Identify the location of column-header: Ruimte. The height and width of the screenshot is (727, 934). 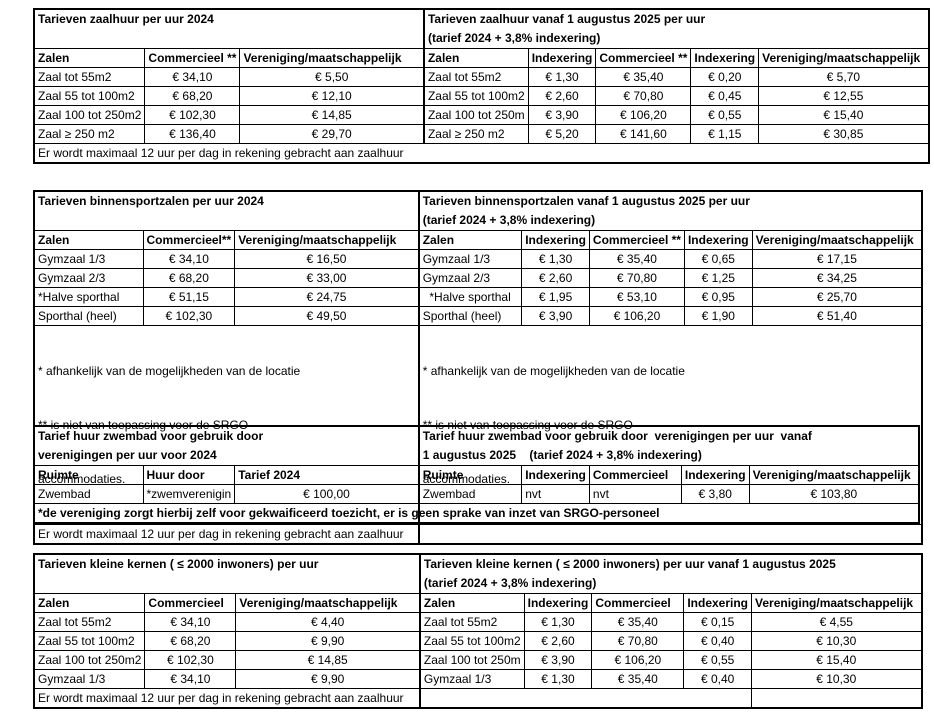
(470, 475).